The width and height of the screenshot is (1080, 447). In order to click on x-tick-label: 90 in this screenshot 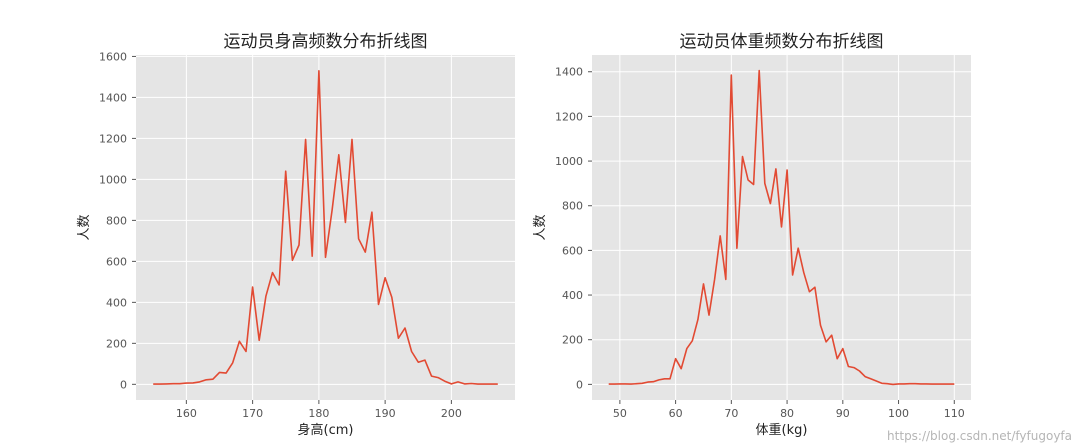, I will do `click(843, 413)`.